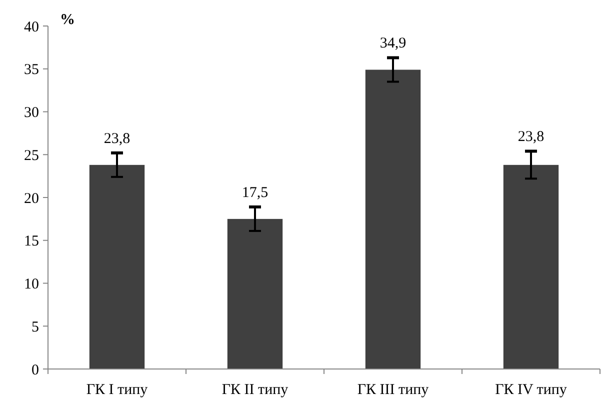 The width and height of the screenshot is (612, 406). What do you see at coordinates (531, 390) in the screenshot?
I see `x-tick-label: ГК IV типу` at bounding box center [531, 390].